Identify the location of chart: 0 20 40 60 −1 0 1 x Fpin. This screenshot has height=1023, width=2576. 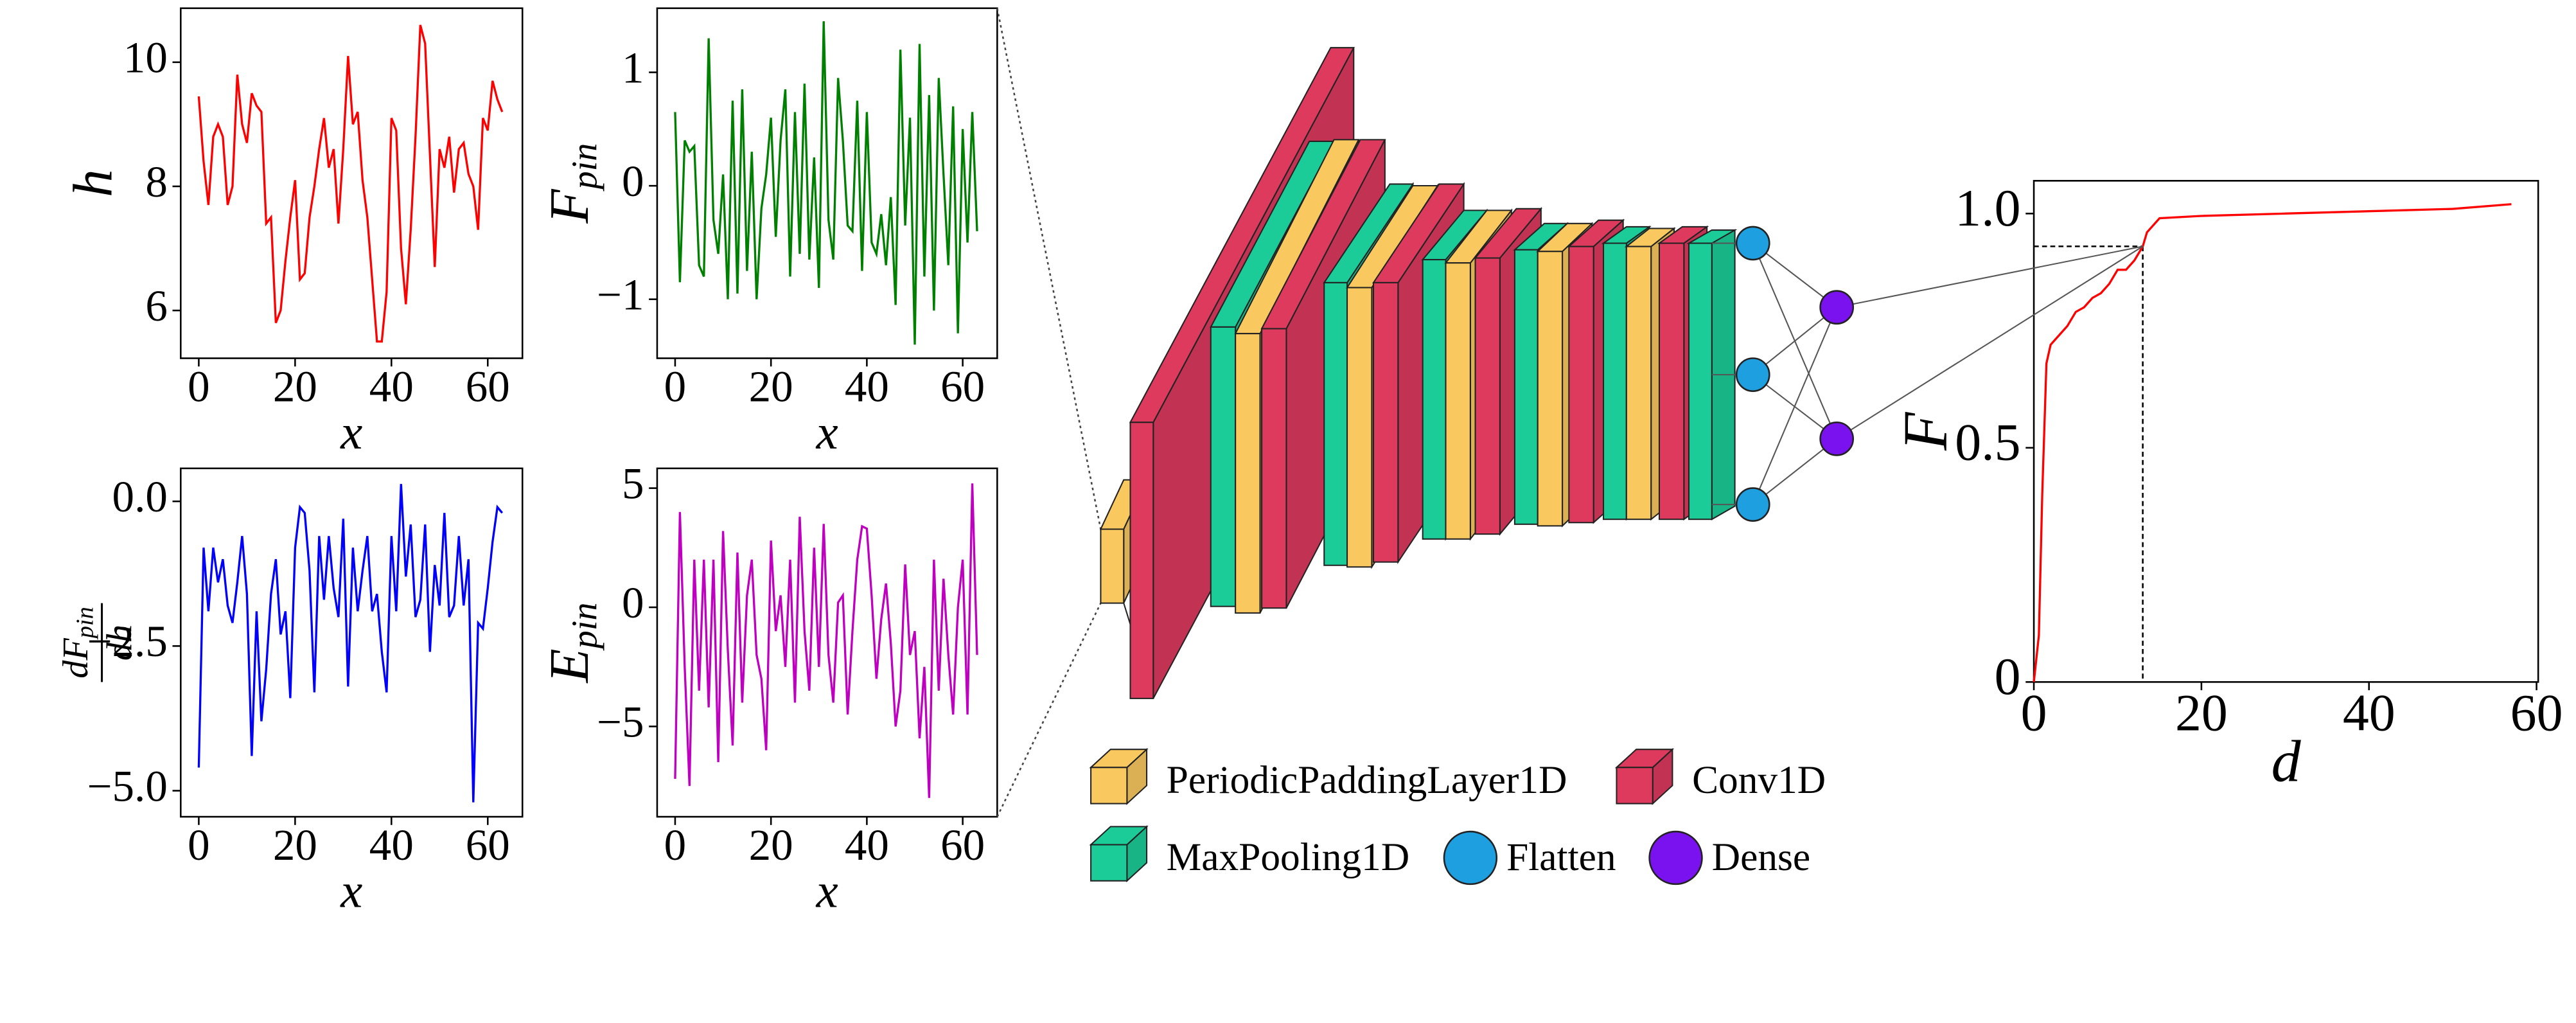
(768, 233).